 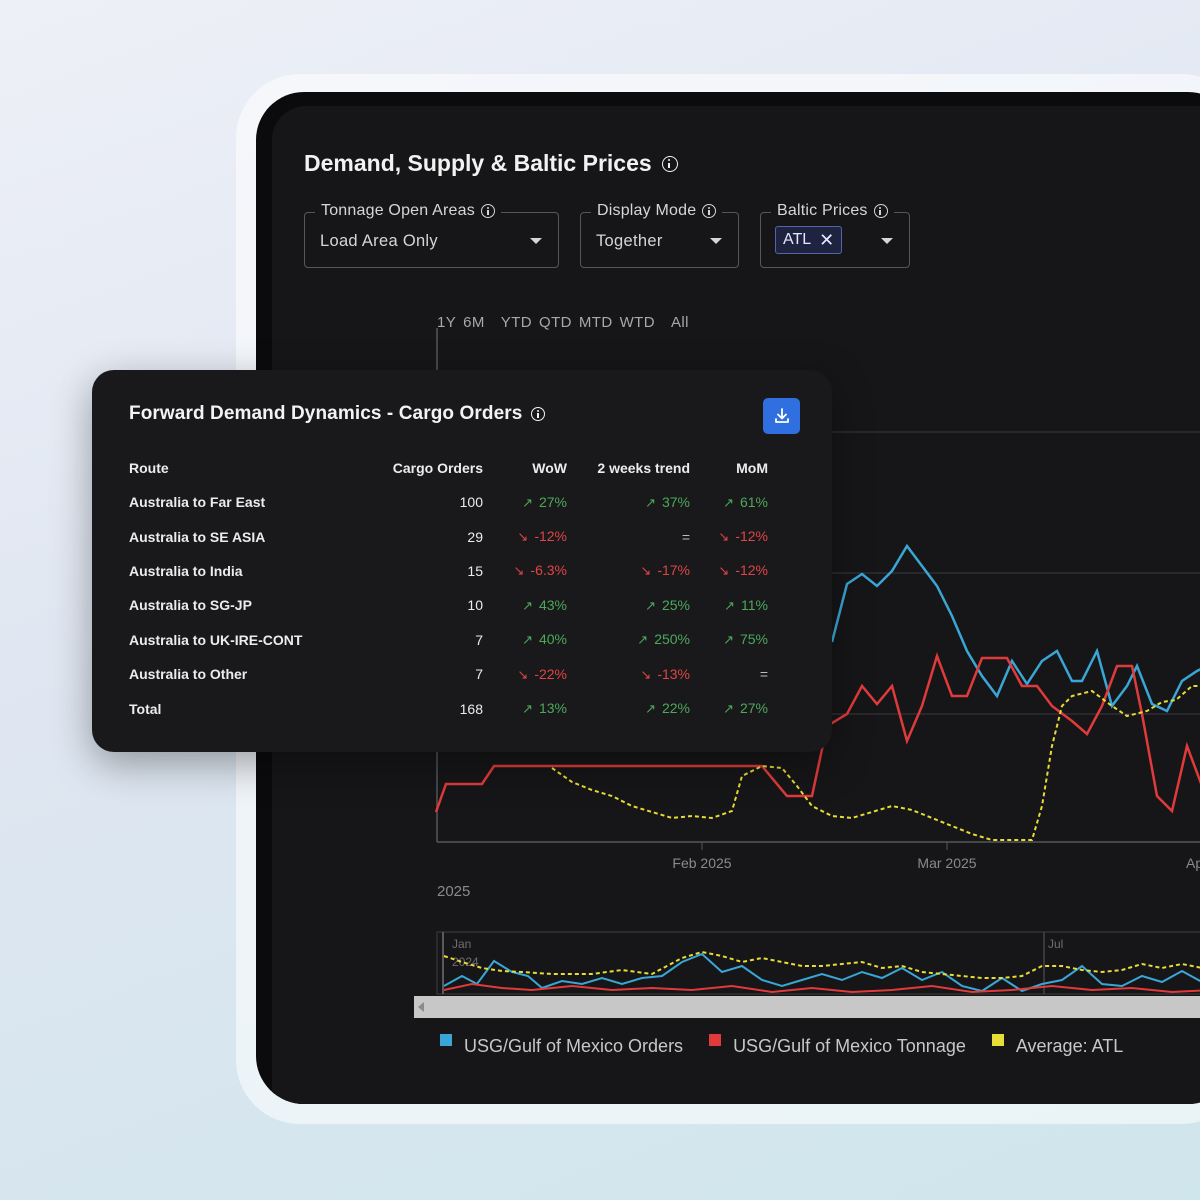 I want to click on tonnage-open-areas-select: Tonnage Open Areas Load Area Only, so click(x=431, y=235).